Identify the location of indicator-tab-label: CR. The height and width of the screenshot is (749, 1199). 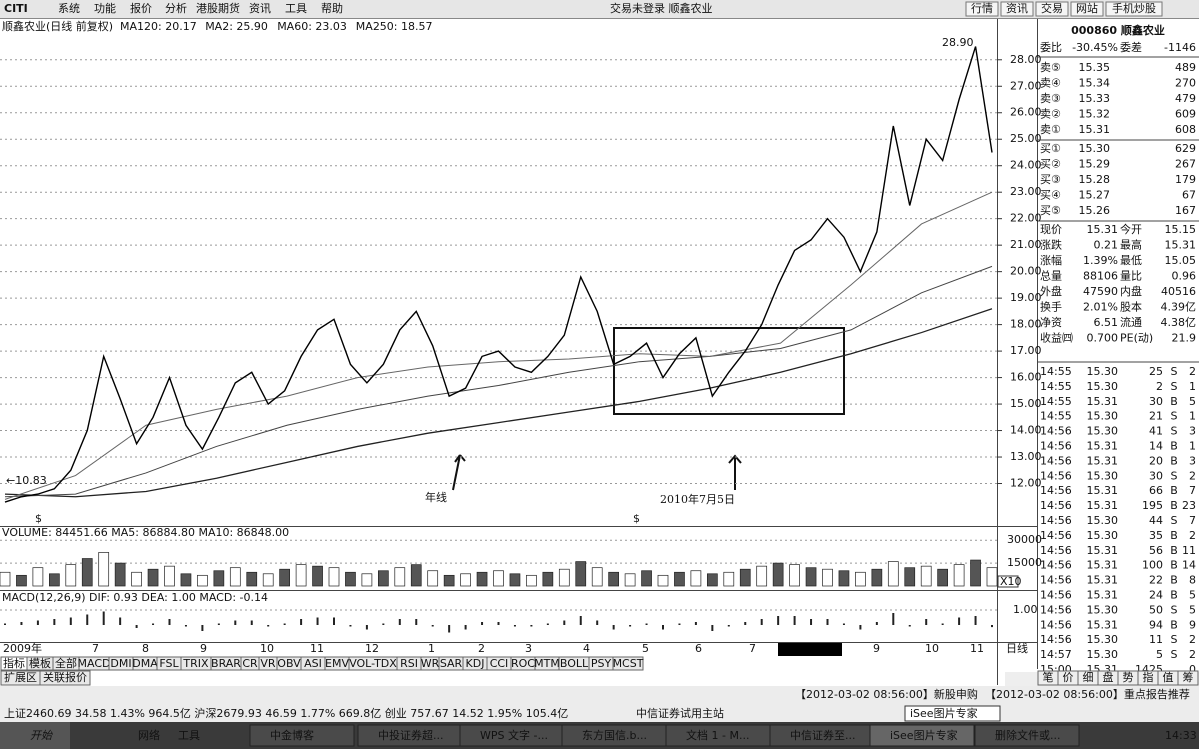
(250, 663).